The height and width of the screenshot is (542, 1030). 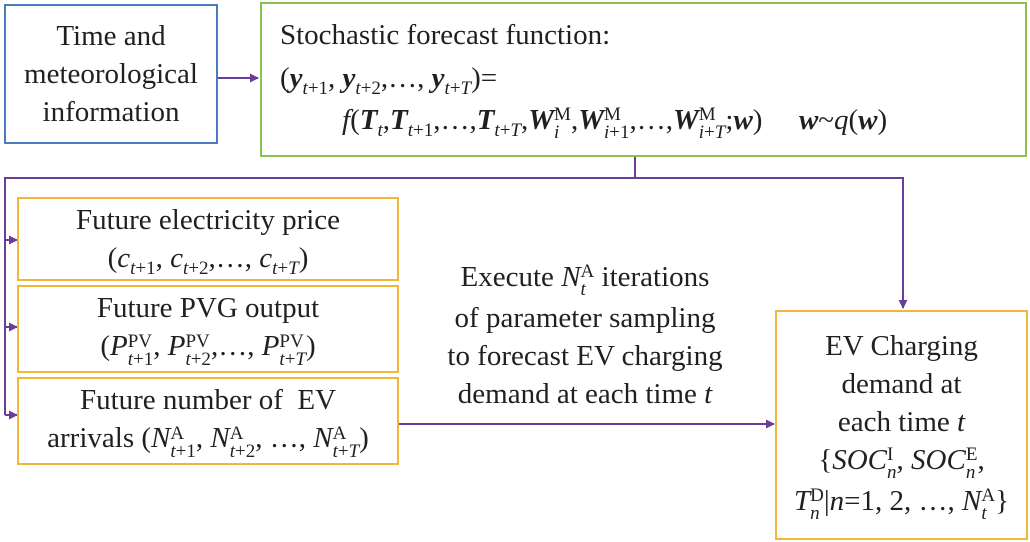 What do you see at coordinates (389, 80) in the screenshot?
I see `forecast-output-vector: (yt+1, yt+2,…, yt+T)=` at bounding box center [389, 80].